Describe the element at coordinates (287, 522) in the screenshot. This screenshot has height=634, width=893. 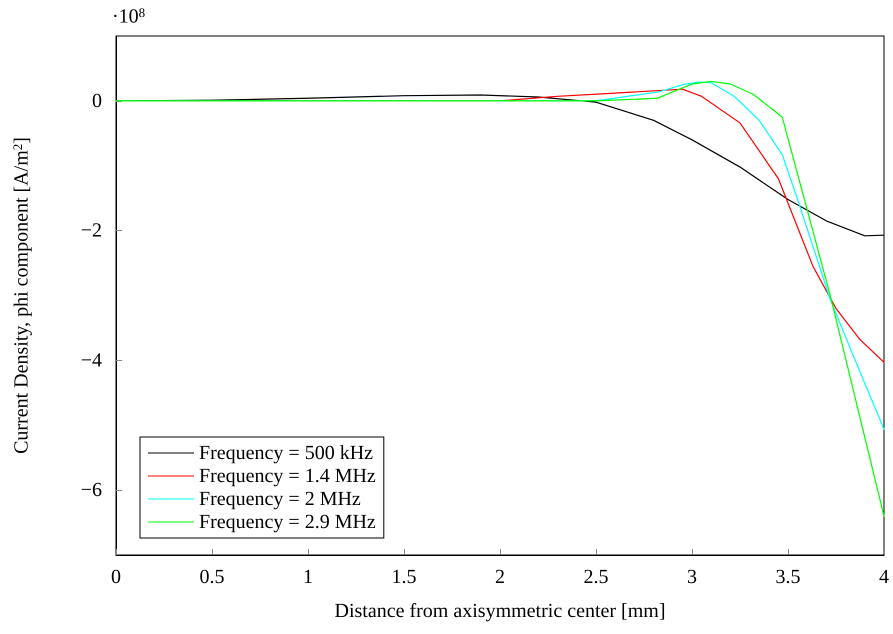
I see `legend-label: Frequency = 2.9 MHz` at that location.